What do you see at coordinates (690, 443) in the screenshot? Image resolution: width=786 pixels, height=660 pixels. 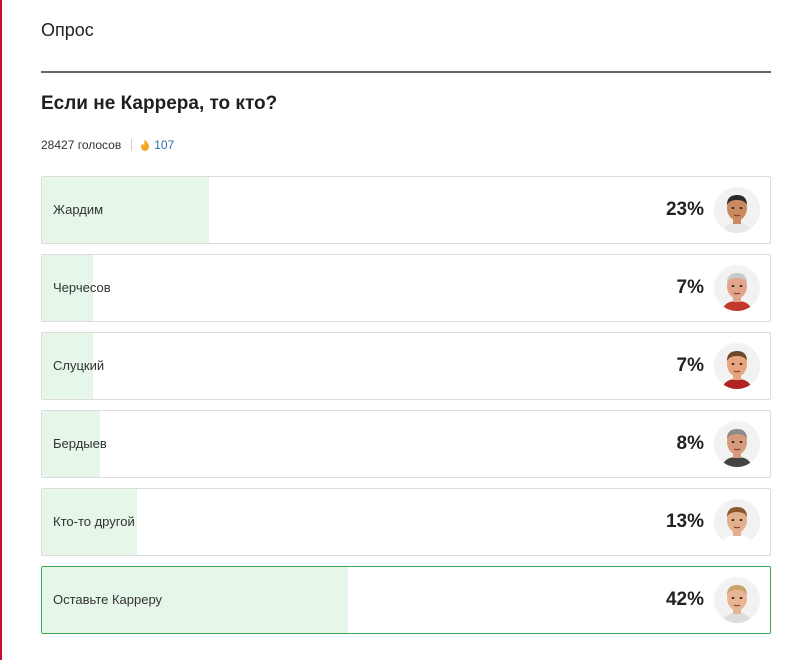 I see `option-percent: 8%` at bounding box center [690, 443].